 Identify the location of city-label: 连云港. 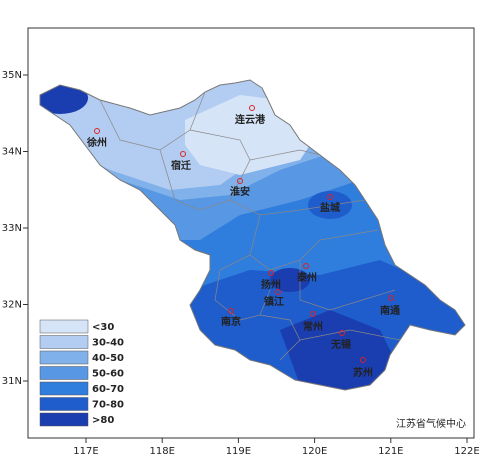
(250, 119).